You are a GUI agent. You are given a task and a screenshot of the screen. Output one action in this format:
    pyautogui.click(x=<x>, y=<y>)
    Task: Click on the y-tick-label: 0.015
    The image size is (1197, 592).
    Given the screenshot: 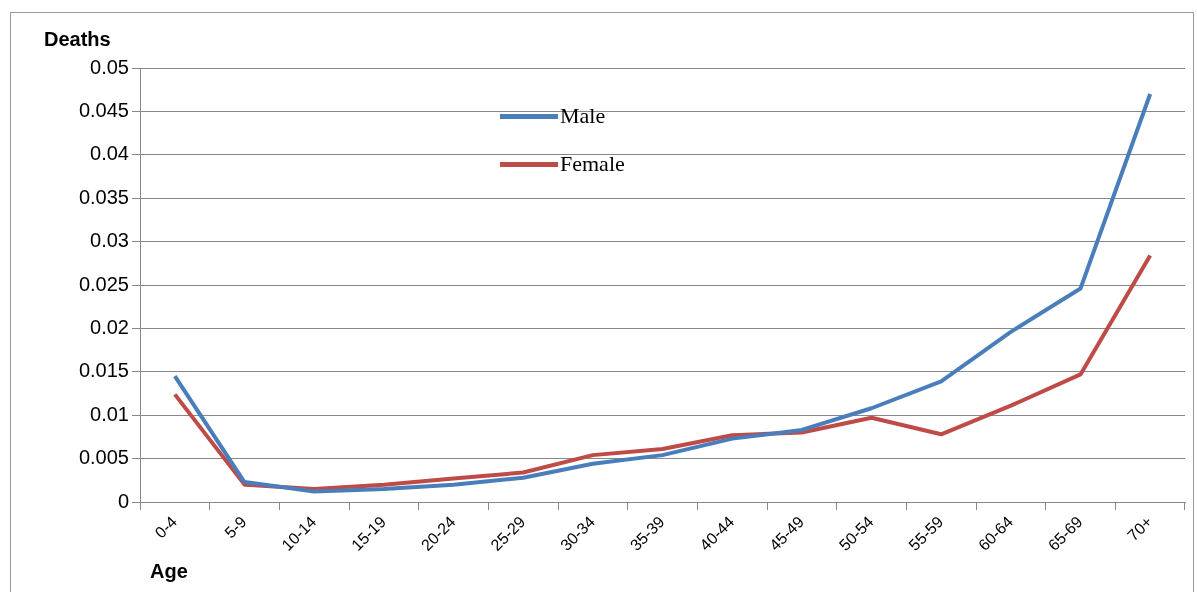 What is the action you would take?
    pyautogui.click(x=103, y=370)
    